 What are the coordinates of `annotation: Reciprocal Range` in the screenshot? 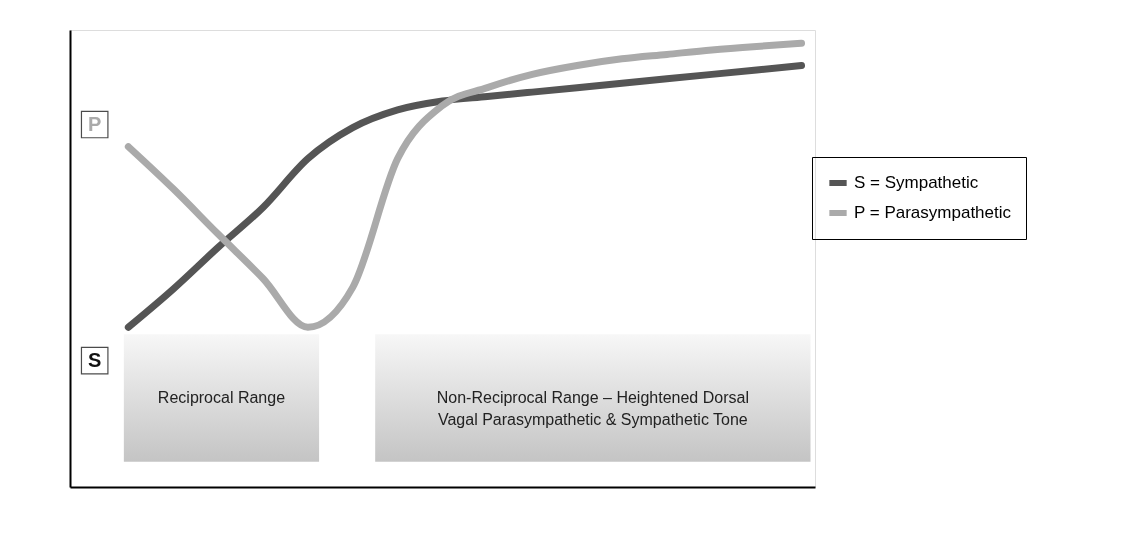 It's located at (221, 398).